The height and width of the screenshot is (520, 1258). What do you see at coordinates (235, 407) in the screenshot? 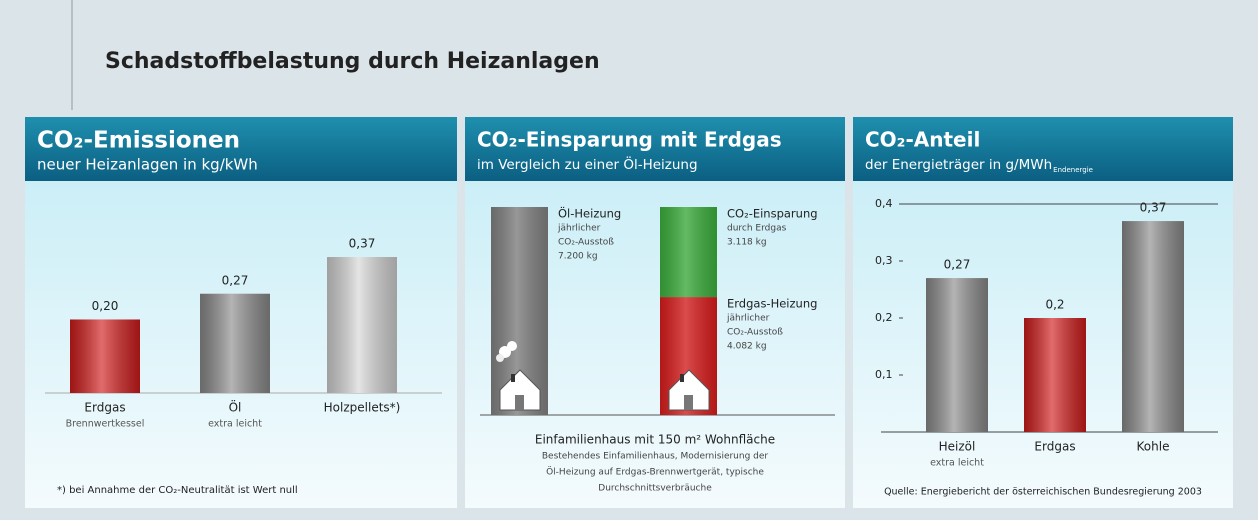
I see `category-label: Öl` at bounding box center [235, 407].